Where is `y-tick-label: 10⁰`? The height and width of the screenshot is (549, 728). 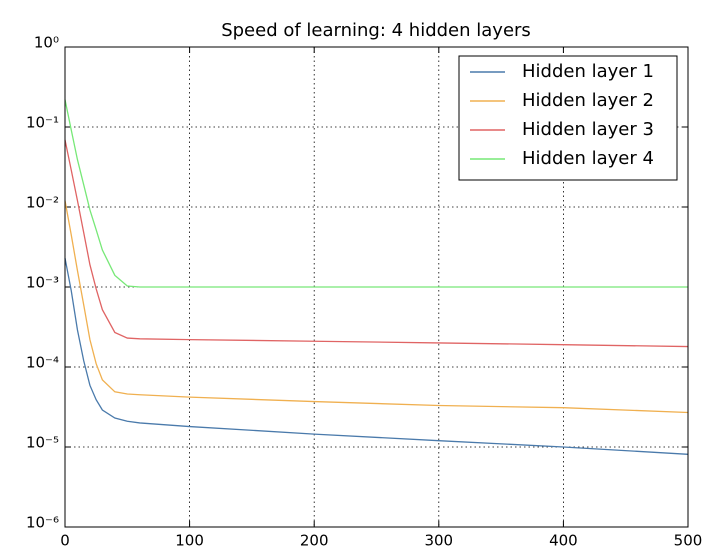 y-tick-label: 10⁰ is located at coordinates (46, 43).